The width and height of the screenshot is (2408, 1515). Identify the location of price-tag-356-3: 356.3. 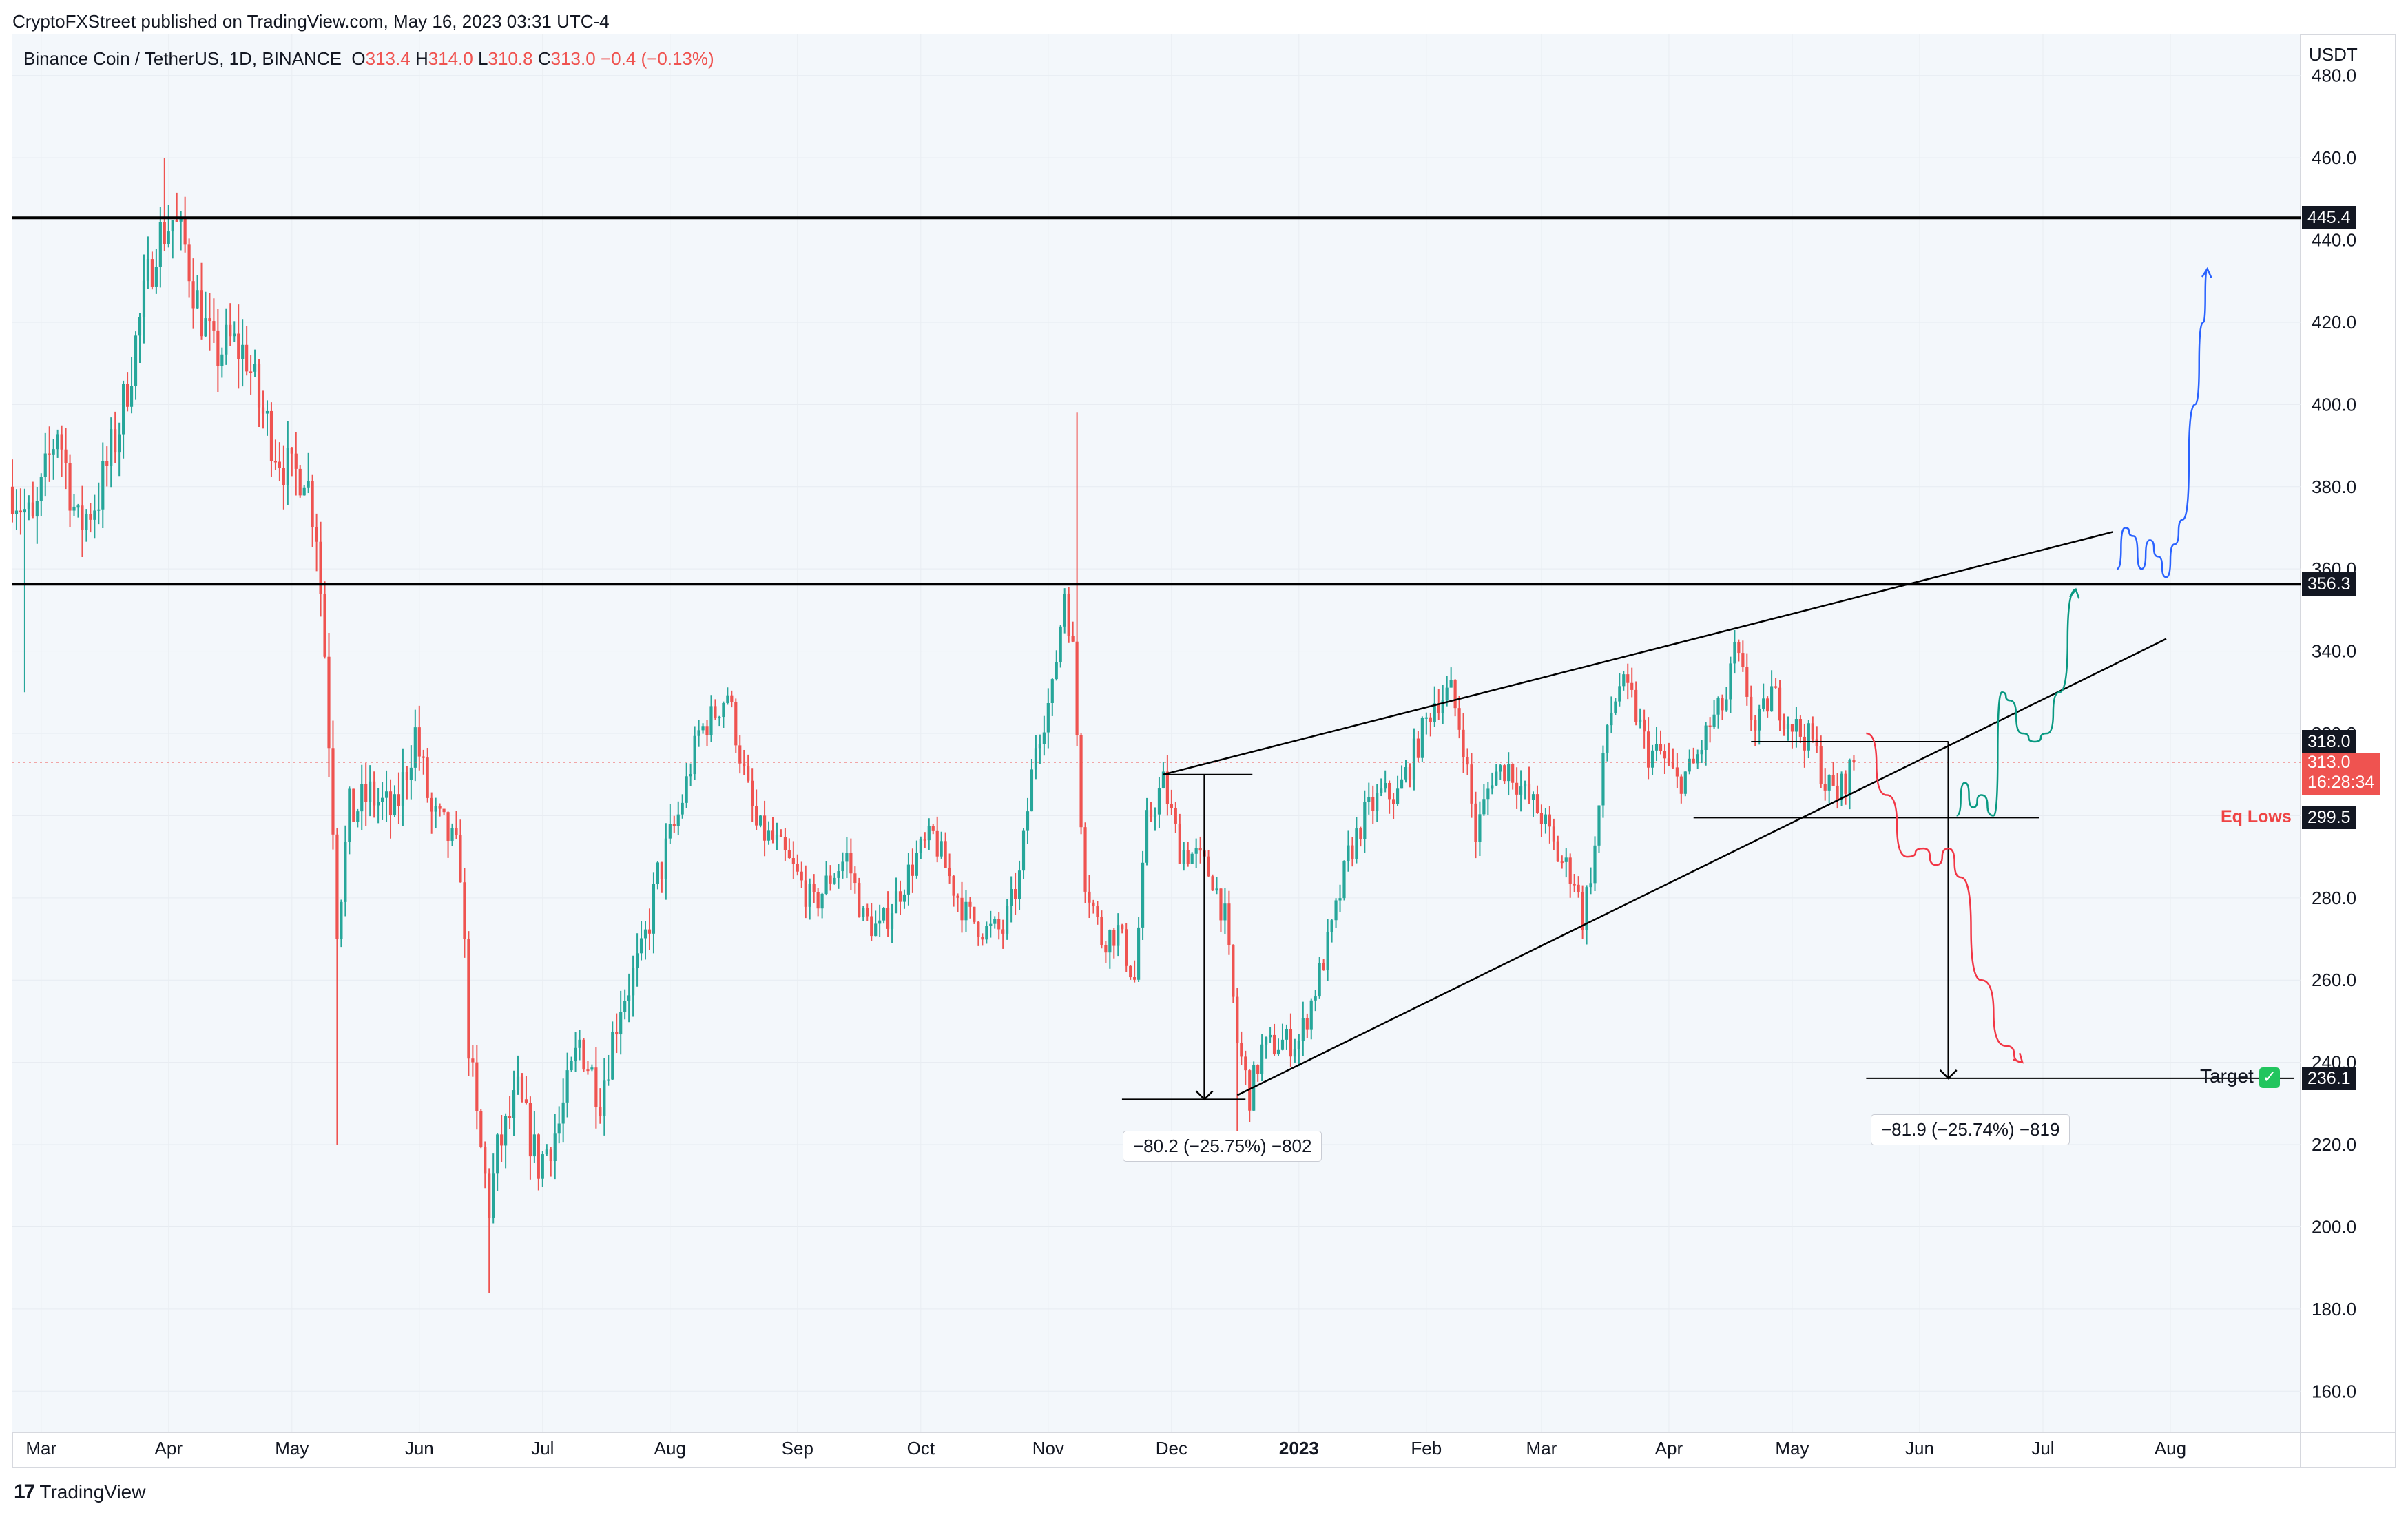
(2329, 584).